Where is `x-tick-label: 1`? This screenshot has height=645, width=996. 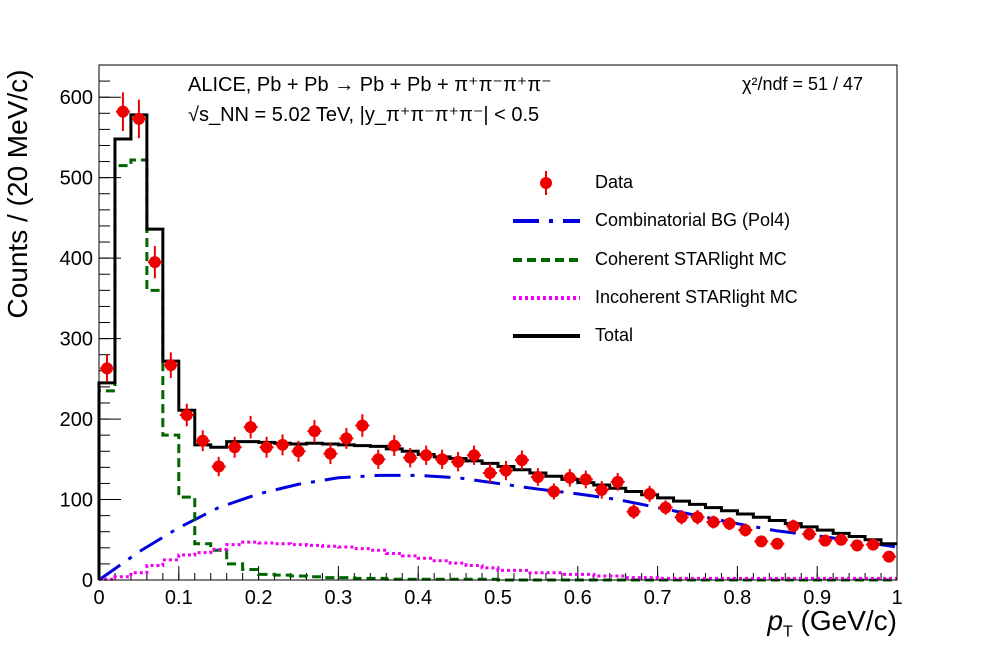
x-tick-label: 1 is located at coordinates (896, 598).